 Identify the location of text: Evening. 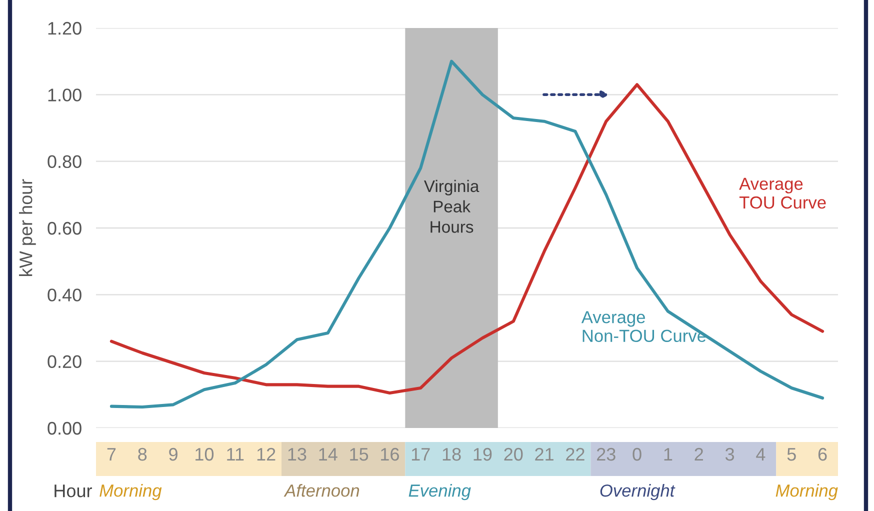
(439, 492).